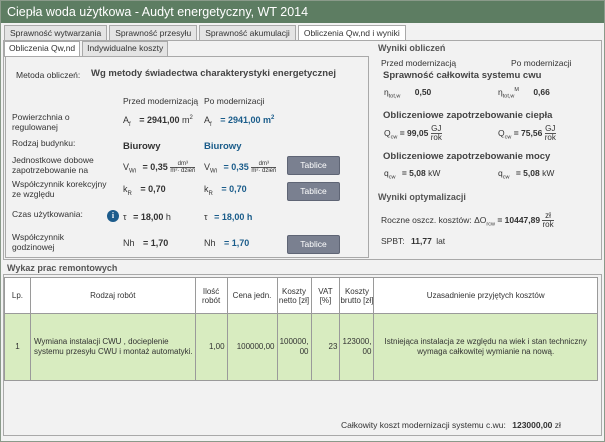 This screenshot has width=605, height=442. What do you see at coordinates (313, 165) in the screenshot?
I see `daily-demand-tables-button: Tablice` at bounding box center [313, 165].